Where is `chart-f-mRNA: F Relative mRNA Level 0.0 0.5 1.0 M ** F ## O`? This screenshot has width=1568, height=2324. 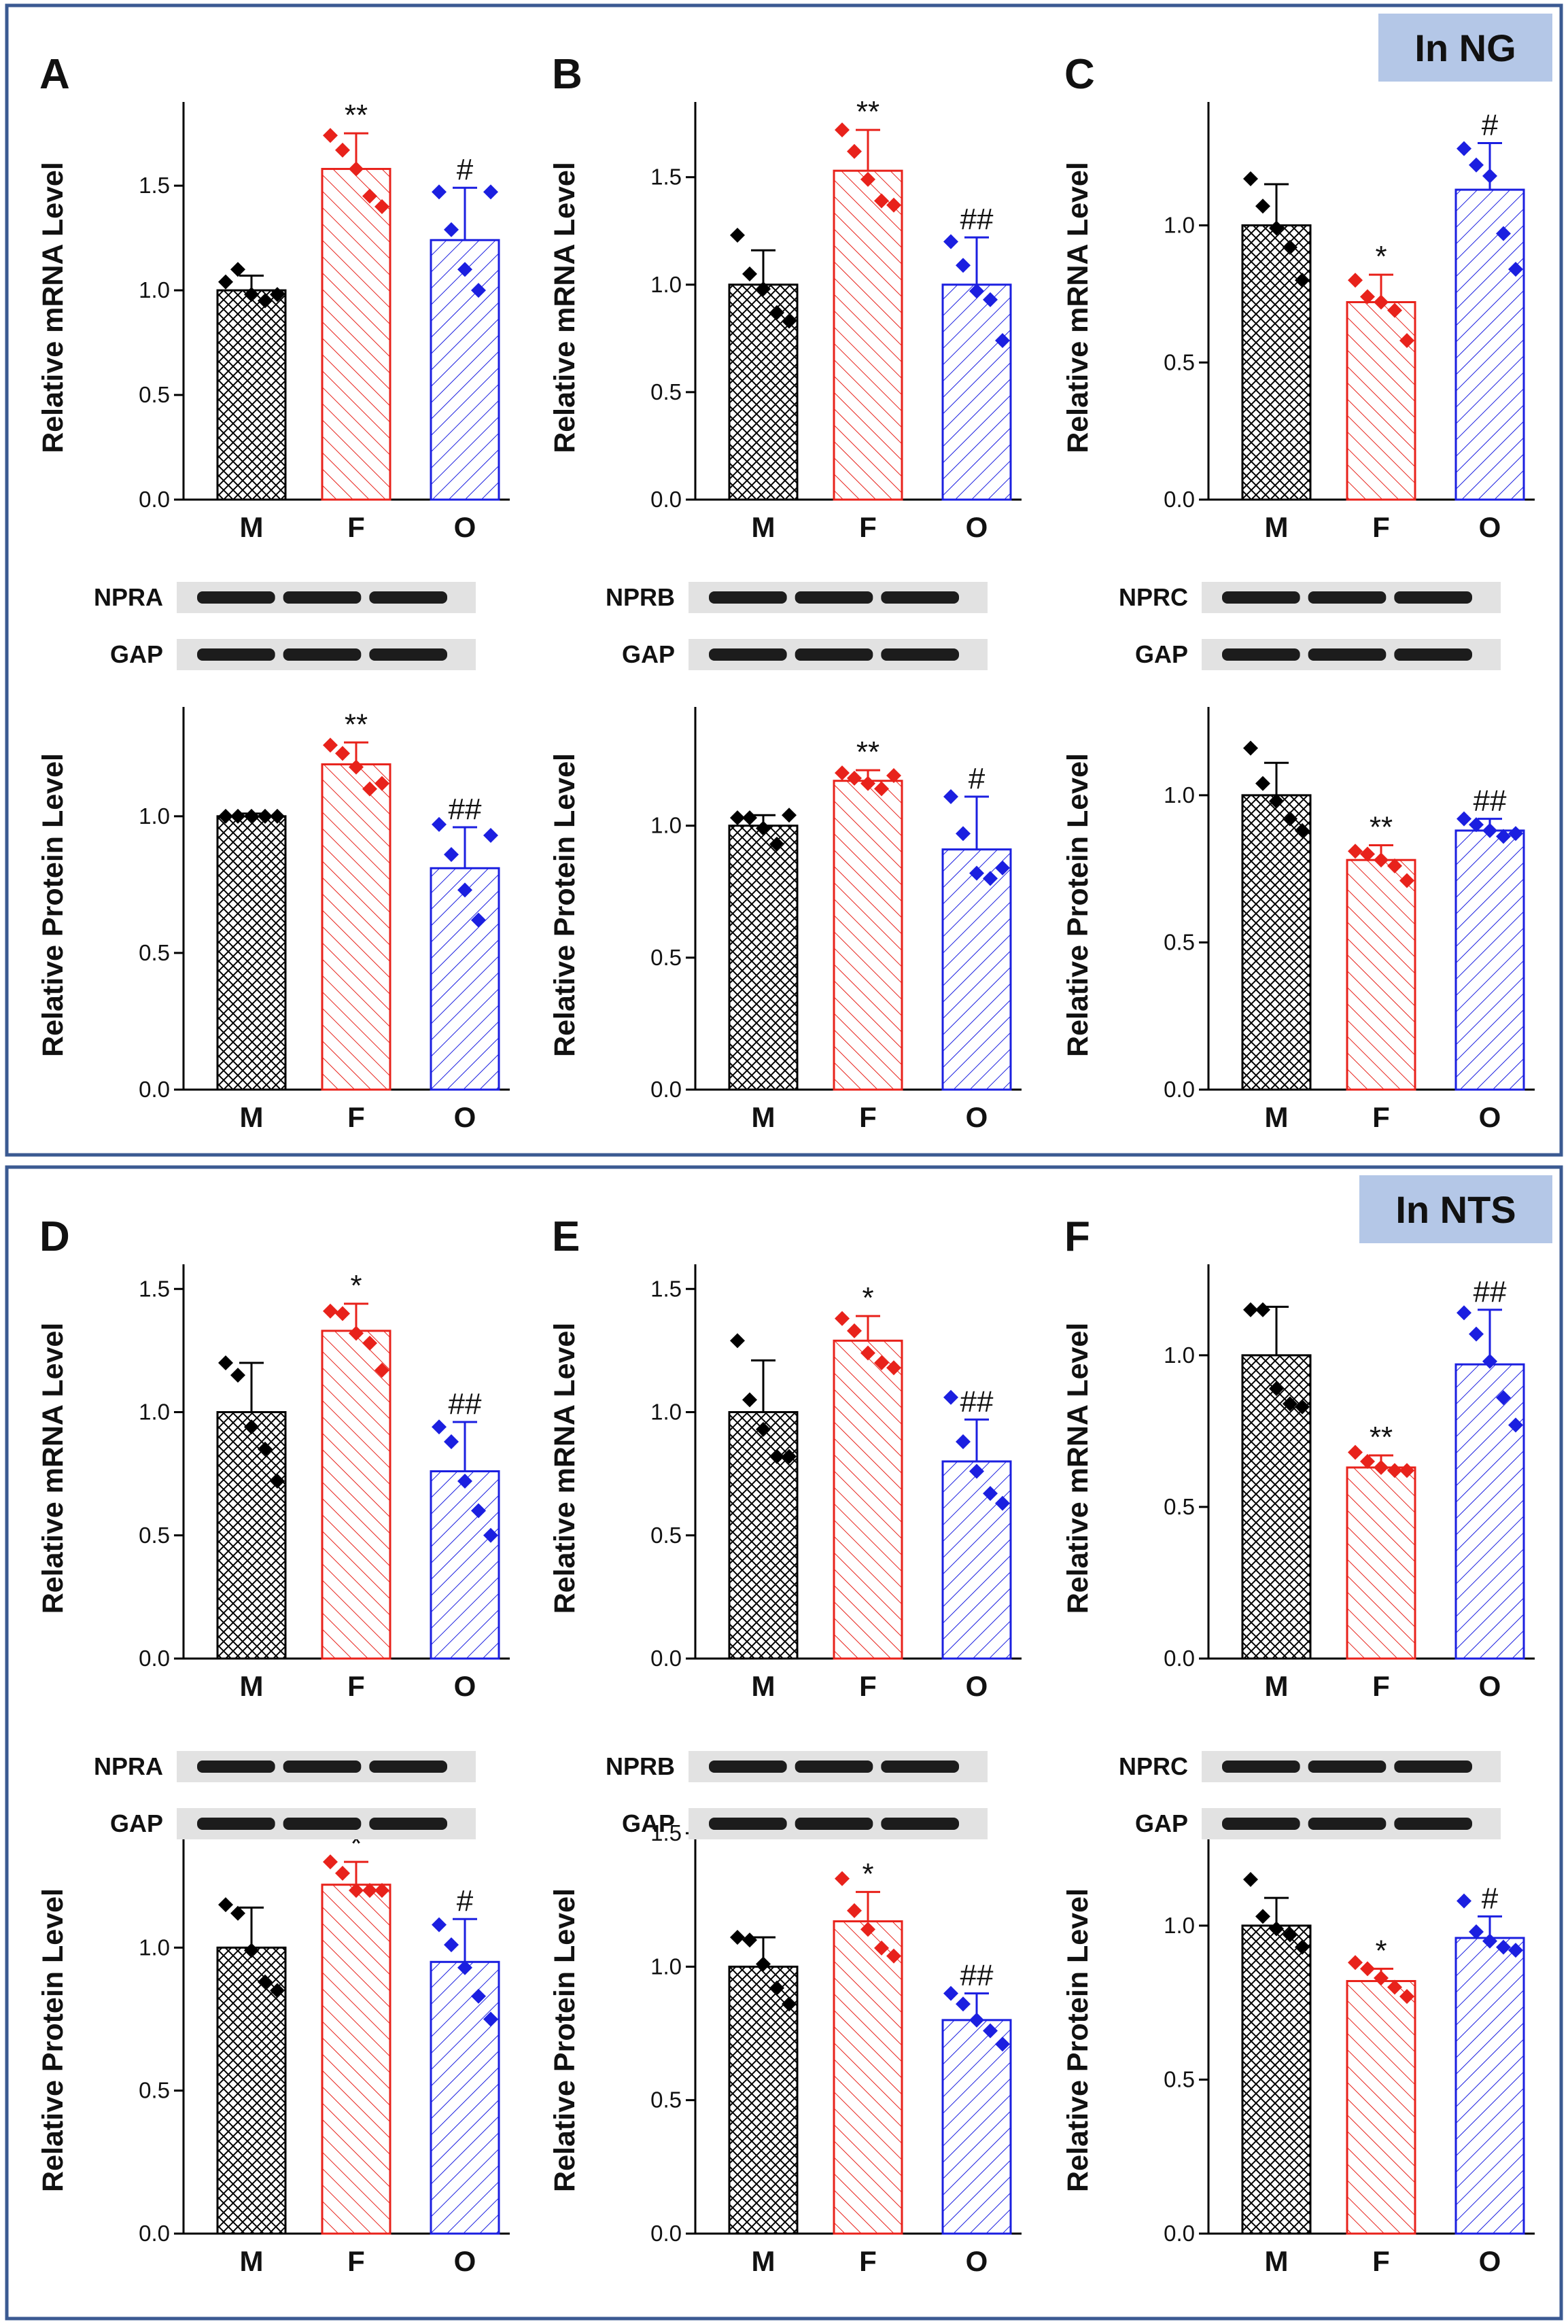
chart-f-mRNA: F Relative mRNA Level 0.0 0.5 1.0 M ** F ## O is located at coordinates (1298, 1457).